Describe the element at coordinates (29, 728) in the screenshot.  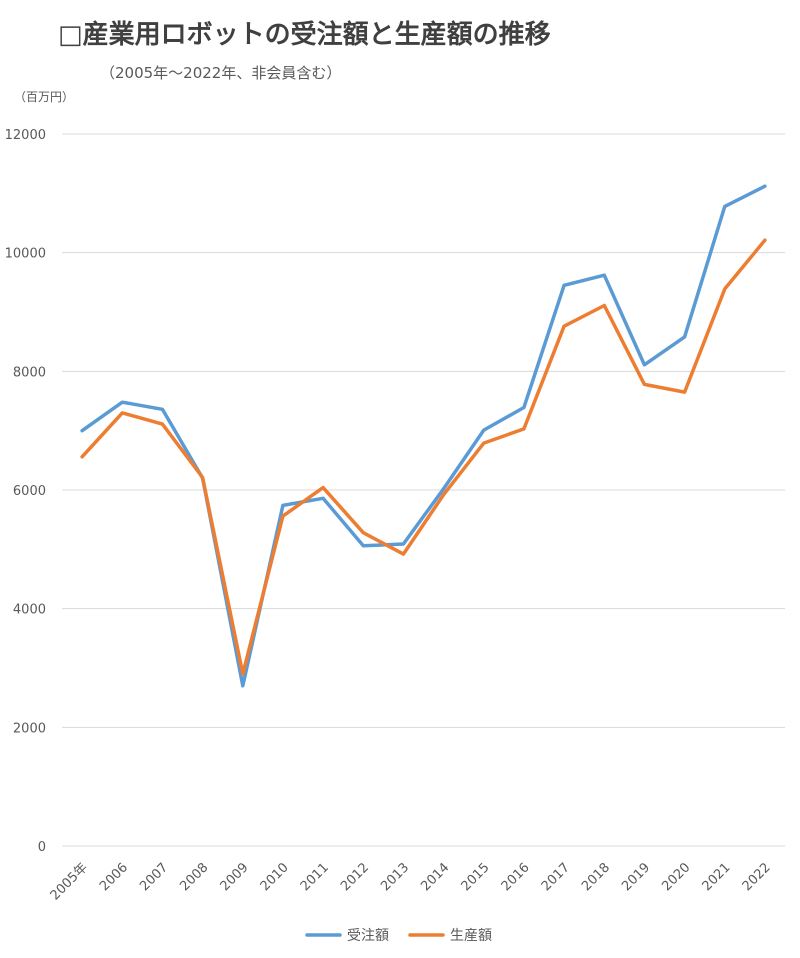
I see `y-tick-label: 2000` at that location.